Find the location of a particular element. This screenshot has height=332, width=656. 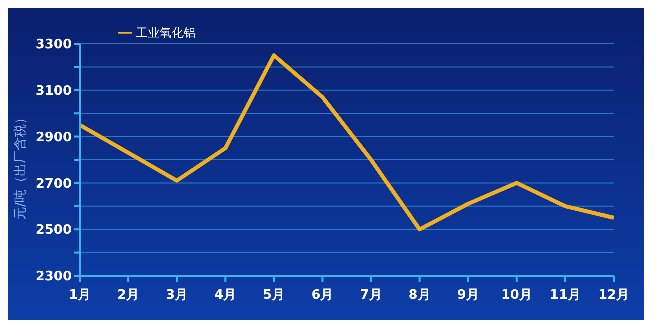

x-tick-label: 7月 is located at coordinates (371, 296).